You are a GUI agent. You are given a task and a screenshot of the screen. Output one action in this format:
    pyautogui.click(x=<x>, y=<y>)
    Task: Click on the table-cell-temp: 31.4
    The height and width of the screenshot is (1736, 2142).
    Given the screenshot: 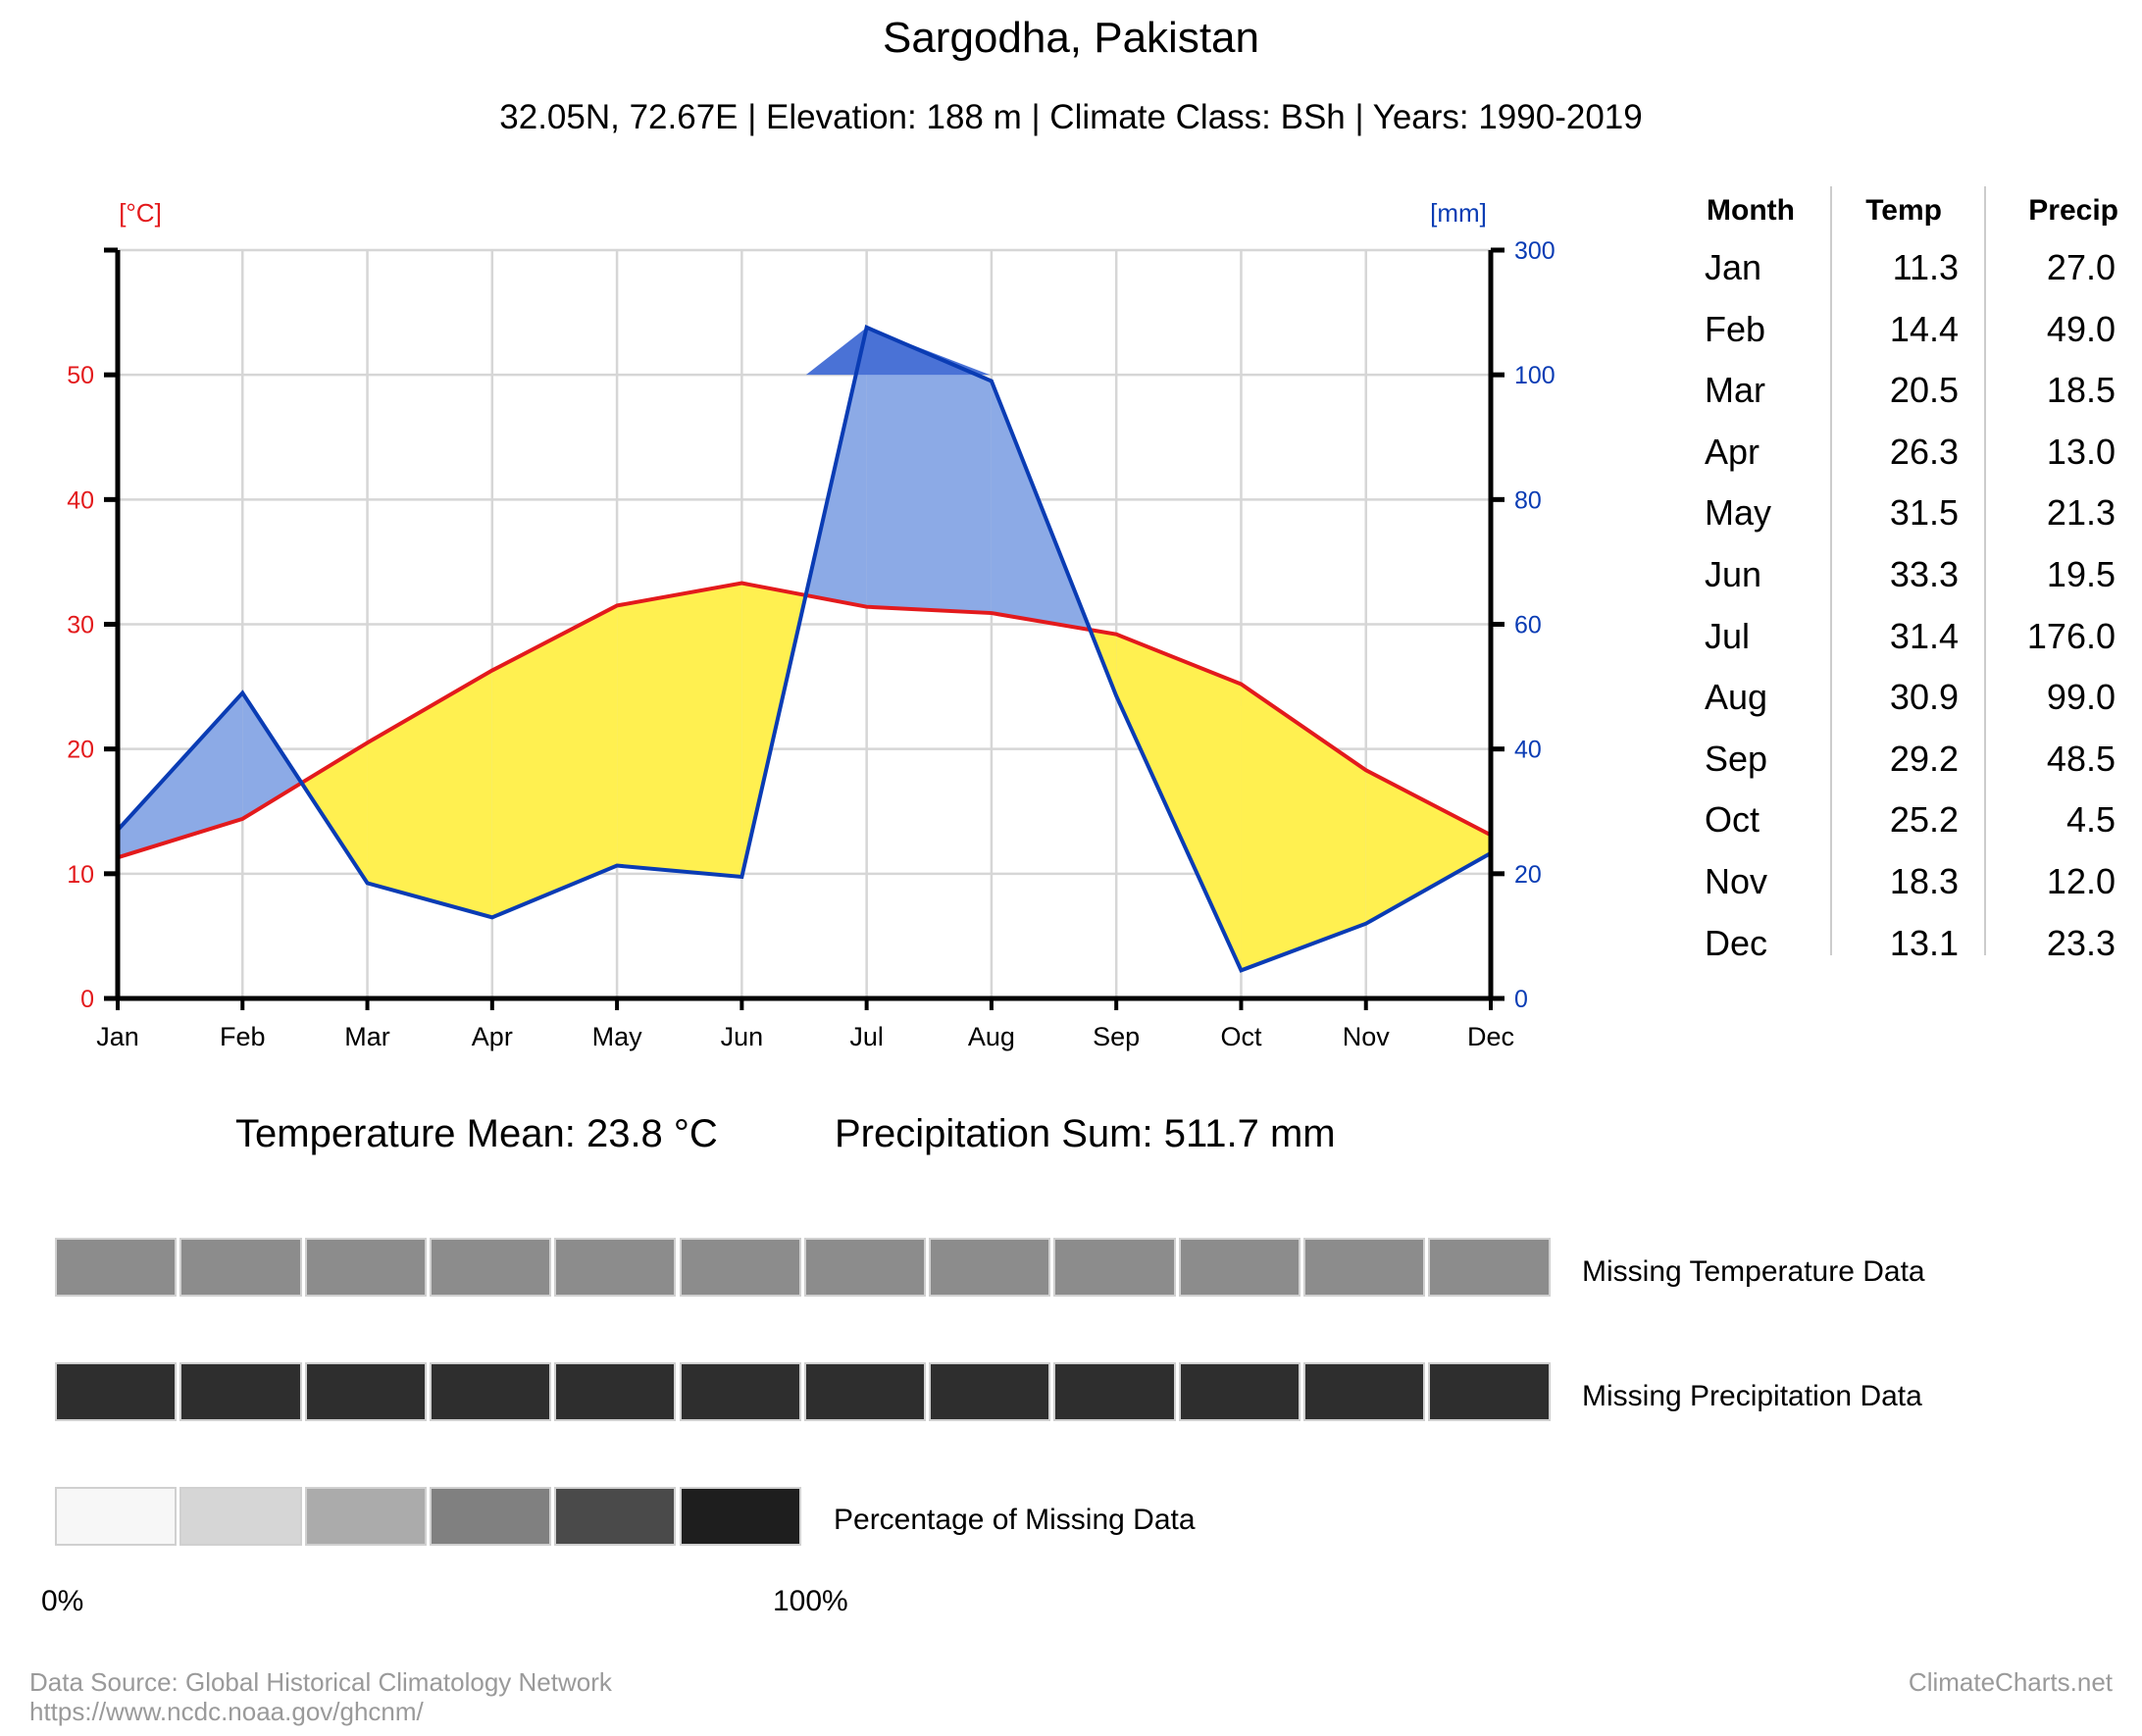 What is the action you would take?
    pyautogui.click(x=1924, y=636)
    